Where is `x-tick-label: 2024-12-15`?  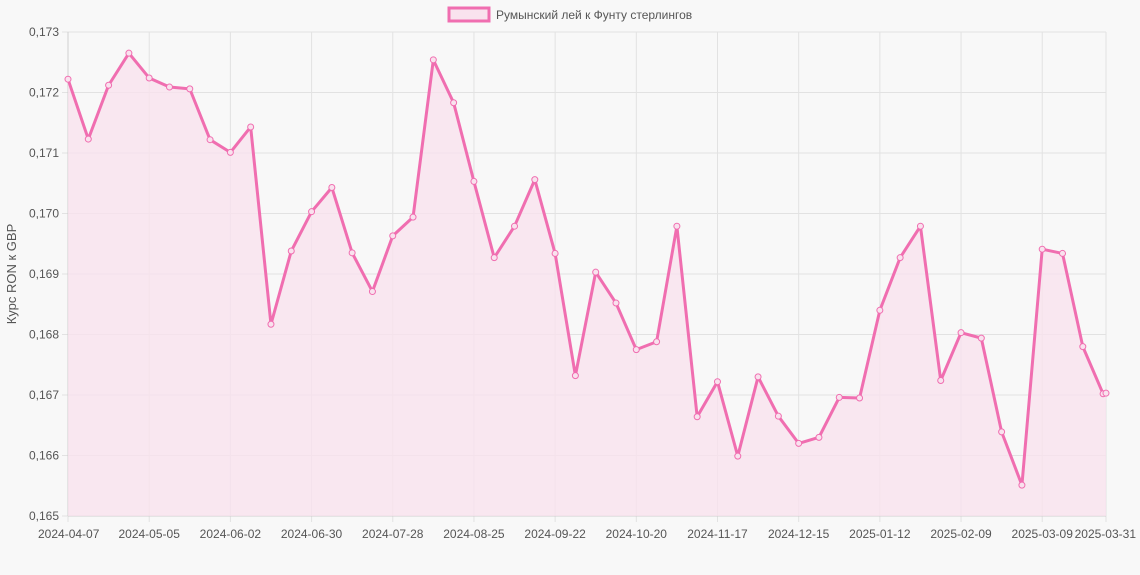
x-tick-label: 2024-12-15 is located at coordinates (799, 534).